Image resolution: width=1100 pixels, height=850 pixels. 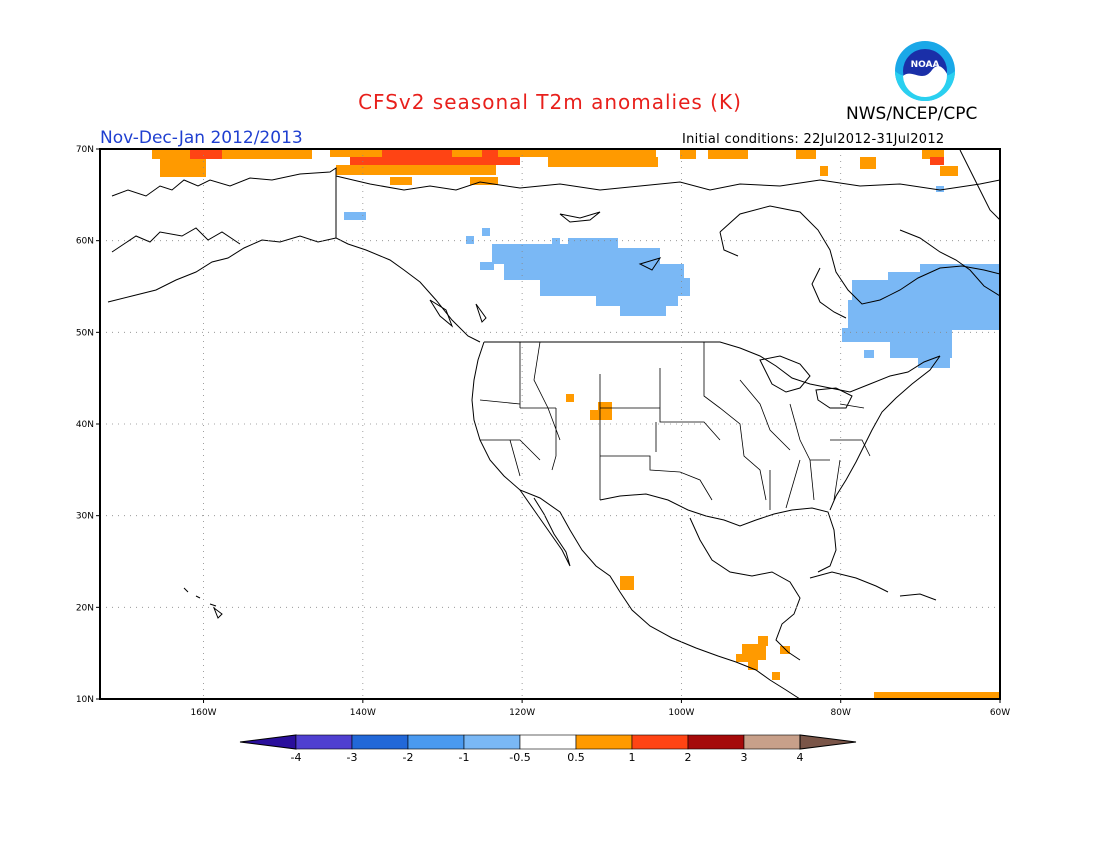 What do you see at coordinates (576, 757) in the screenshot?
I see `colorbar-label: 0.5` at bounding box center [576, 757].